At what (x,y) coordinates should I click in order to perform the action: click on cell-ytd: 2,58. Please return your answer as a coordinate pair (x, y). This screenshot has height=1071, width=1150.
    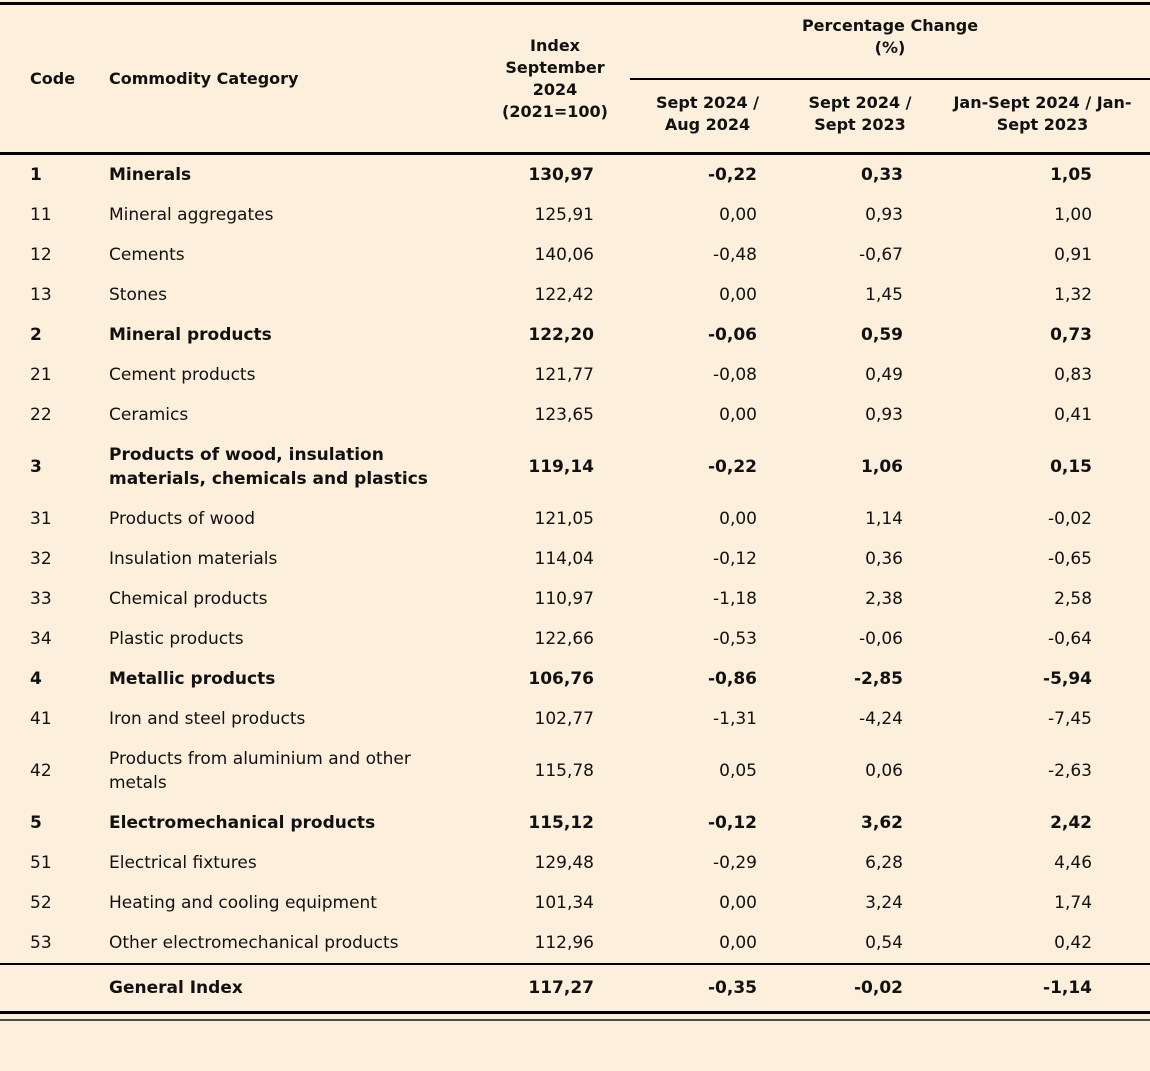
    Looking at the image, I should click on (1073, 599).